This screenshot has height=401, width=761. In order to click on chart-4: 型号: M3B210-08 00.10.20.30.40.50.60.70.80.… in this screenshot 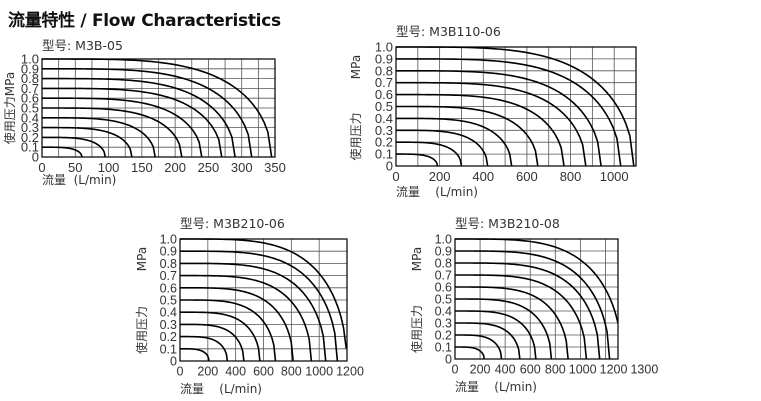, I will do `click(533, 305)`.